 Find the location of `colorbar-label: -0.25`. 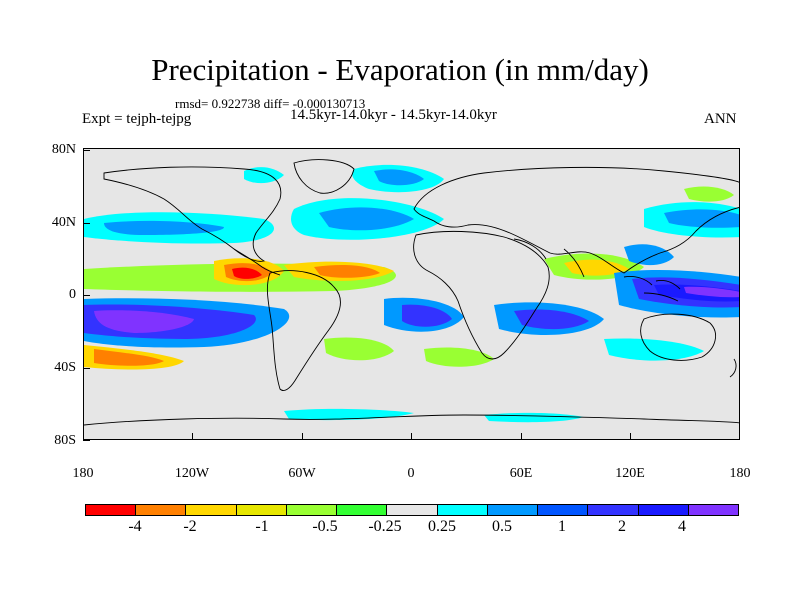

colorbar-label: -0.25 is located at coordinates (385, 526).